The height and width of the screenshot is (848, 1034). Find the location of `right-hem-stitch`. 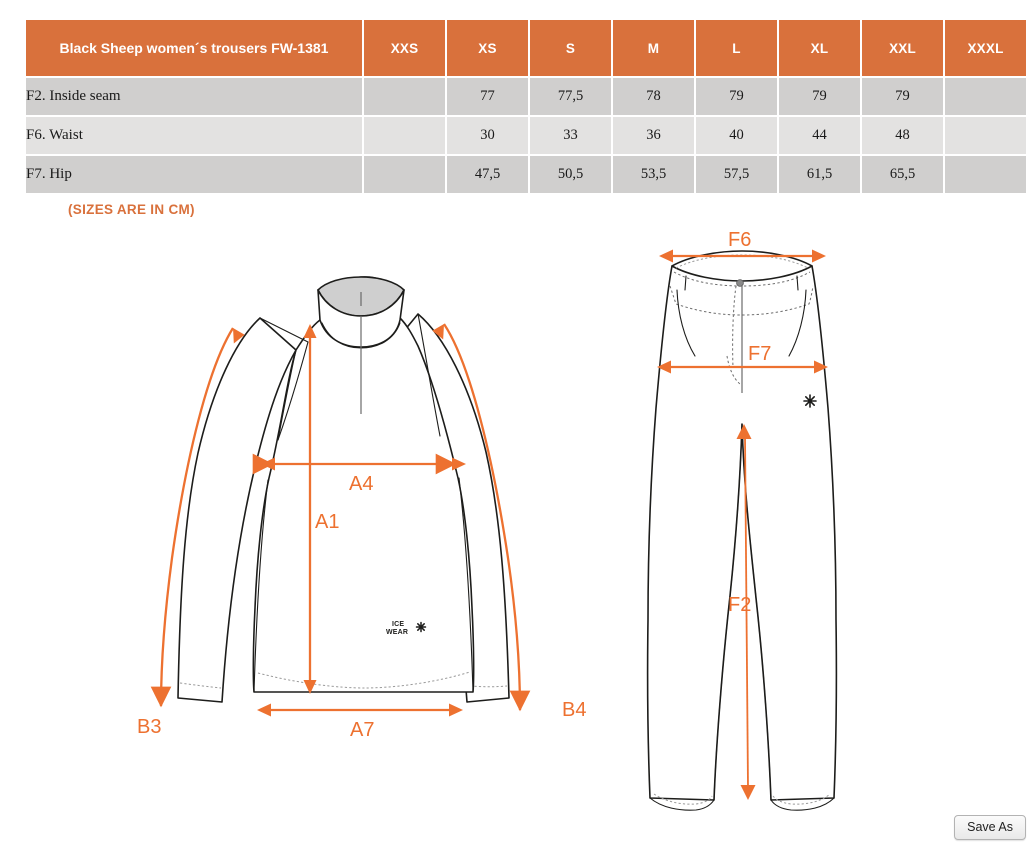

right-hem-stitch is located at coordinates (801, 799).